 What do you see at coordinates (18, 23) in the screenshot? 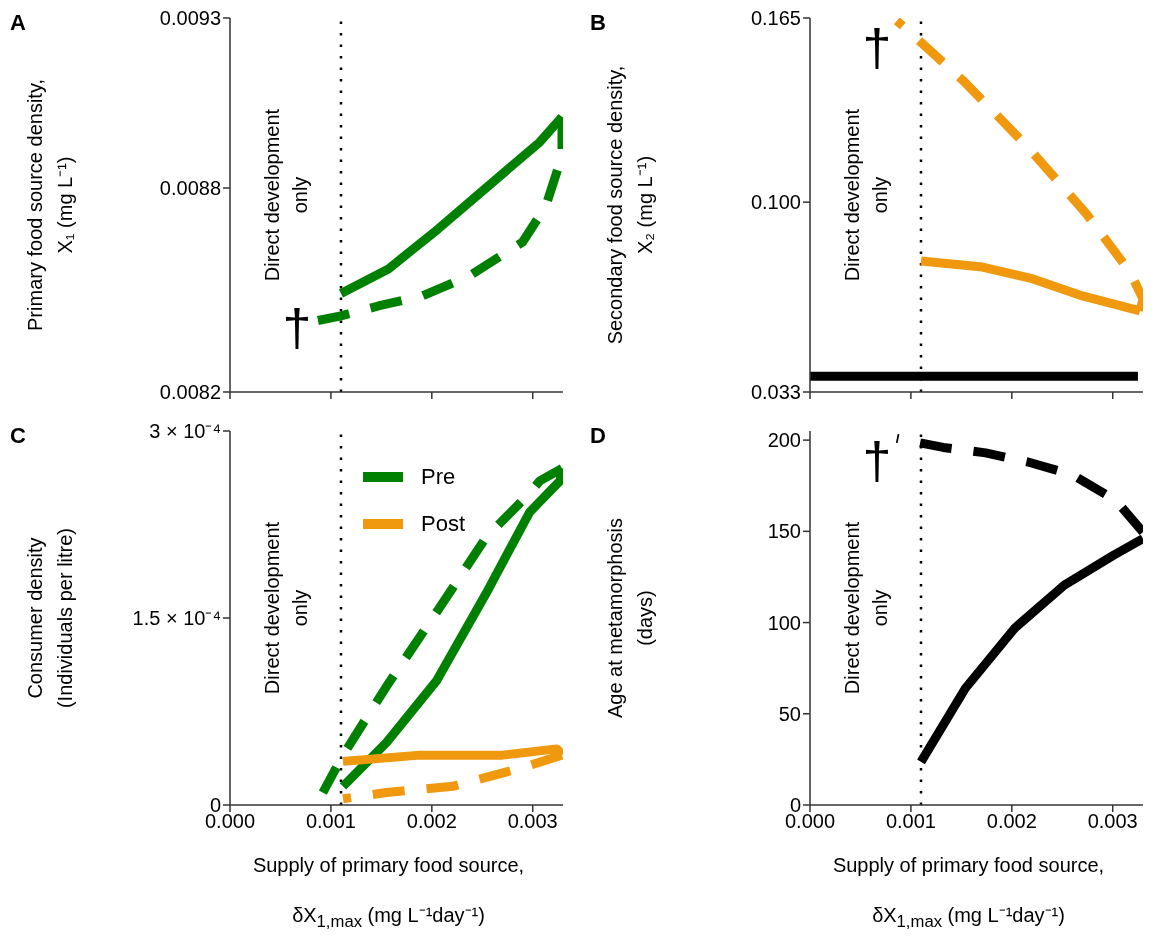
I see `text: A` at bounding box center [18, 23].